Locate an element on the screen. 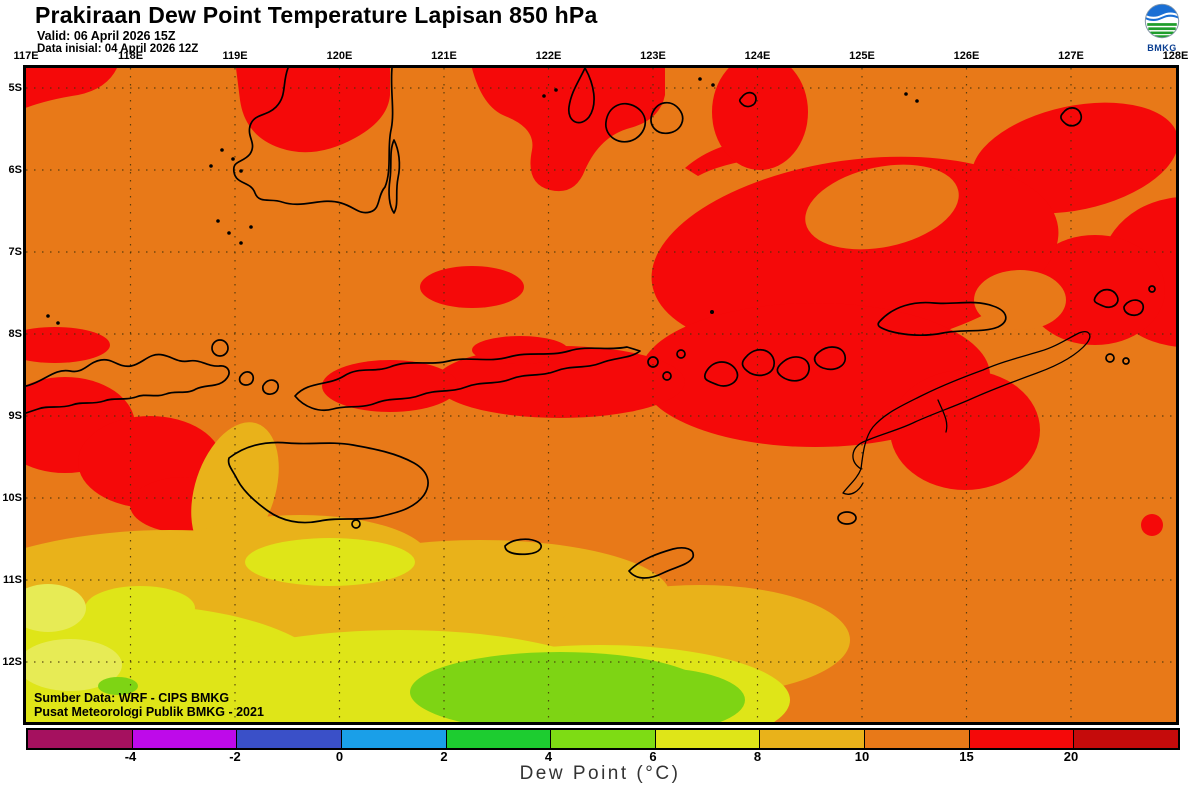  colorbar-tick: 6 is located at coordinates (653, 756).